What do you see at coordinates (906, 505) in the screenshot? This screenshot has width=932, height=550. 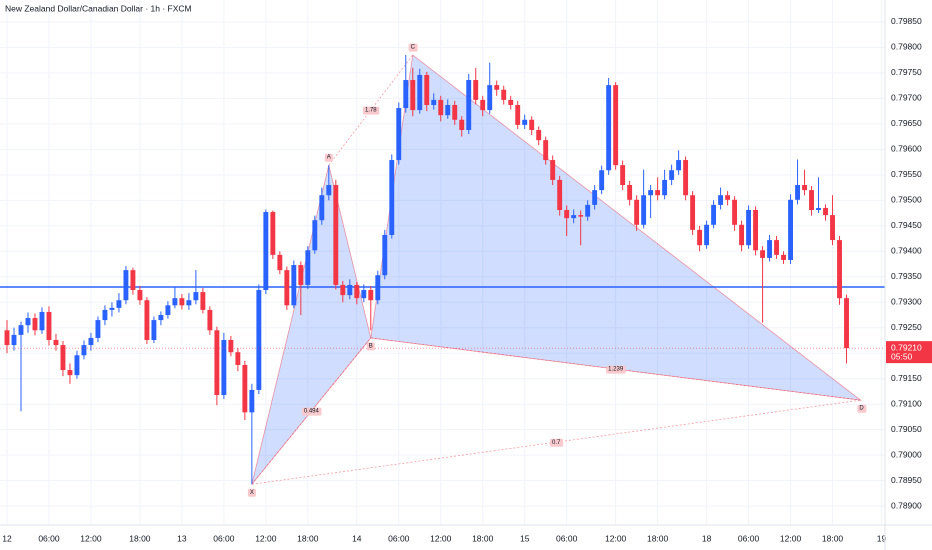 I see `y-tick-label: 0.78900` at bounding box center [906, 505].